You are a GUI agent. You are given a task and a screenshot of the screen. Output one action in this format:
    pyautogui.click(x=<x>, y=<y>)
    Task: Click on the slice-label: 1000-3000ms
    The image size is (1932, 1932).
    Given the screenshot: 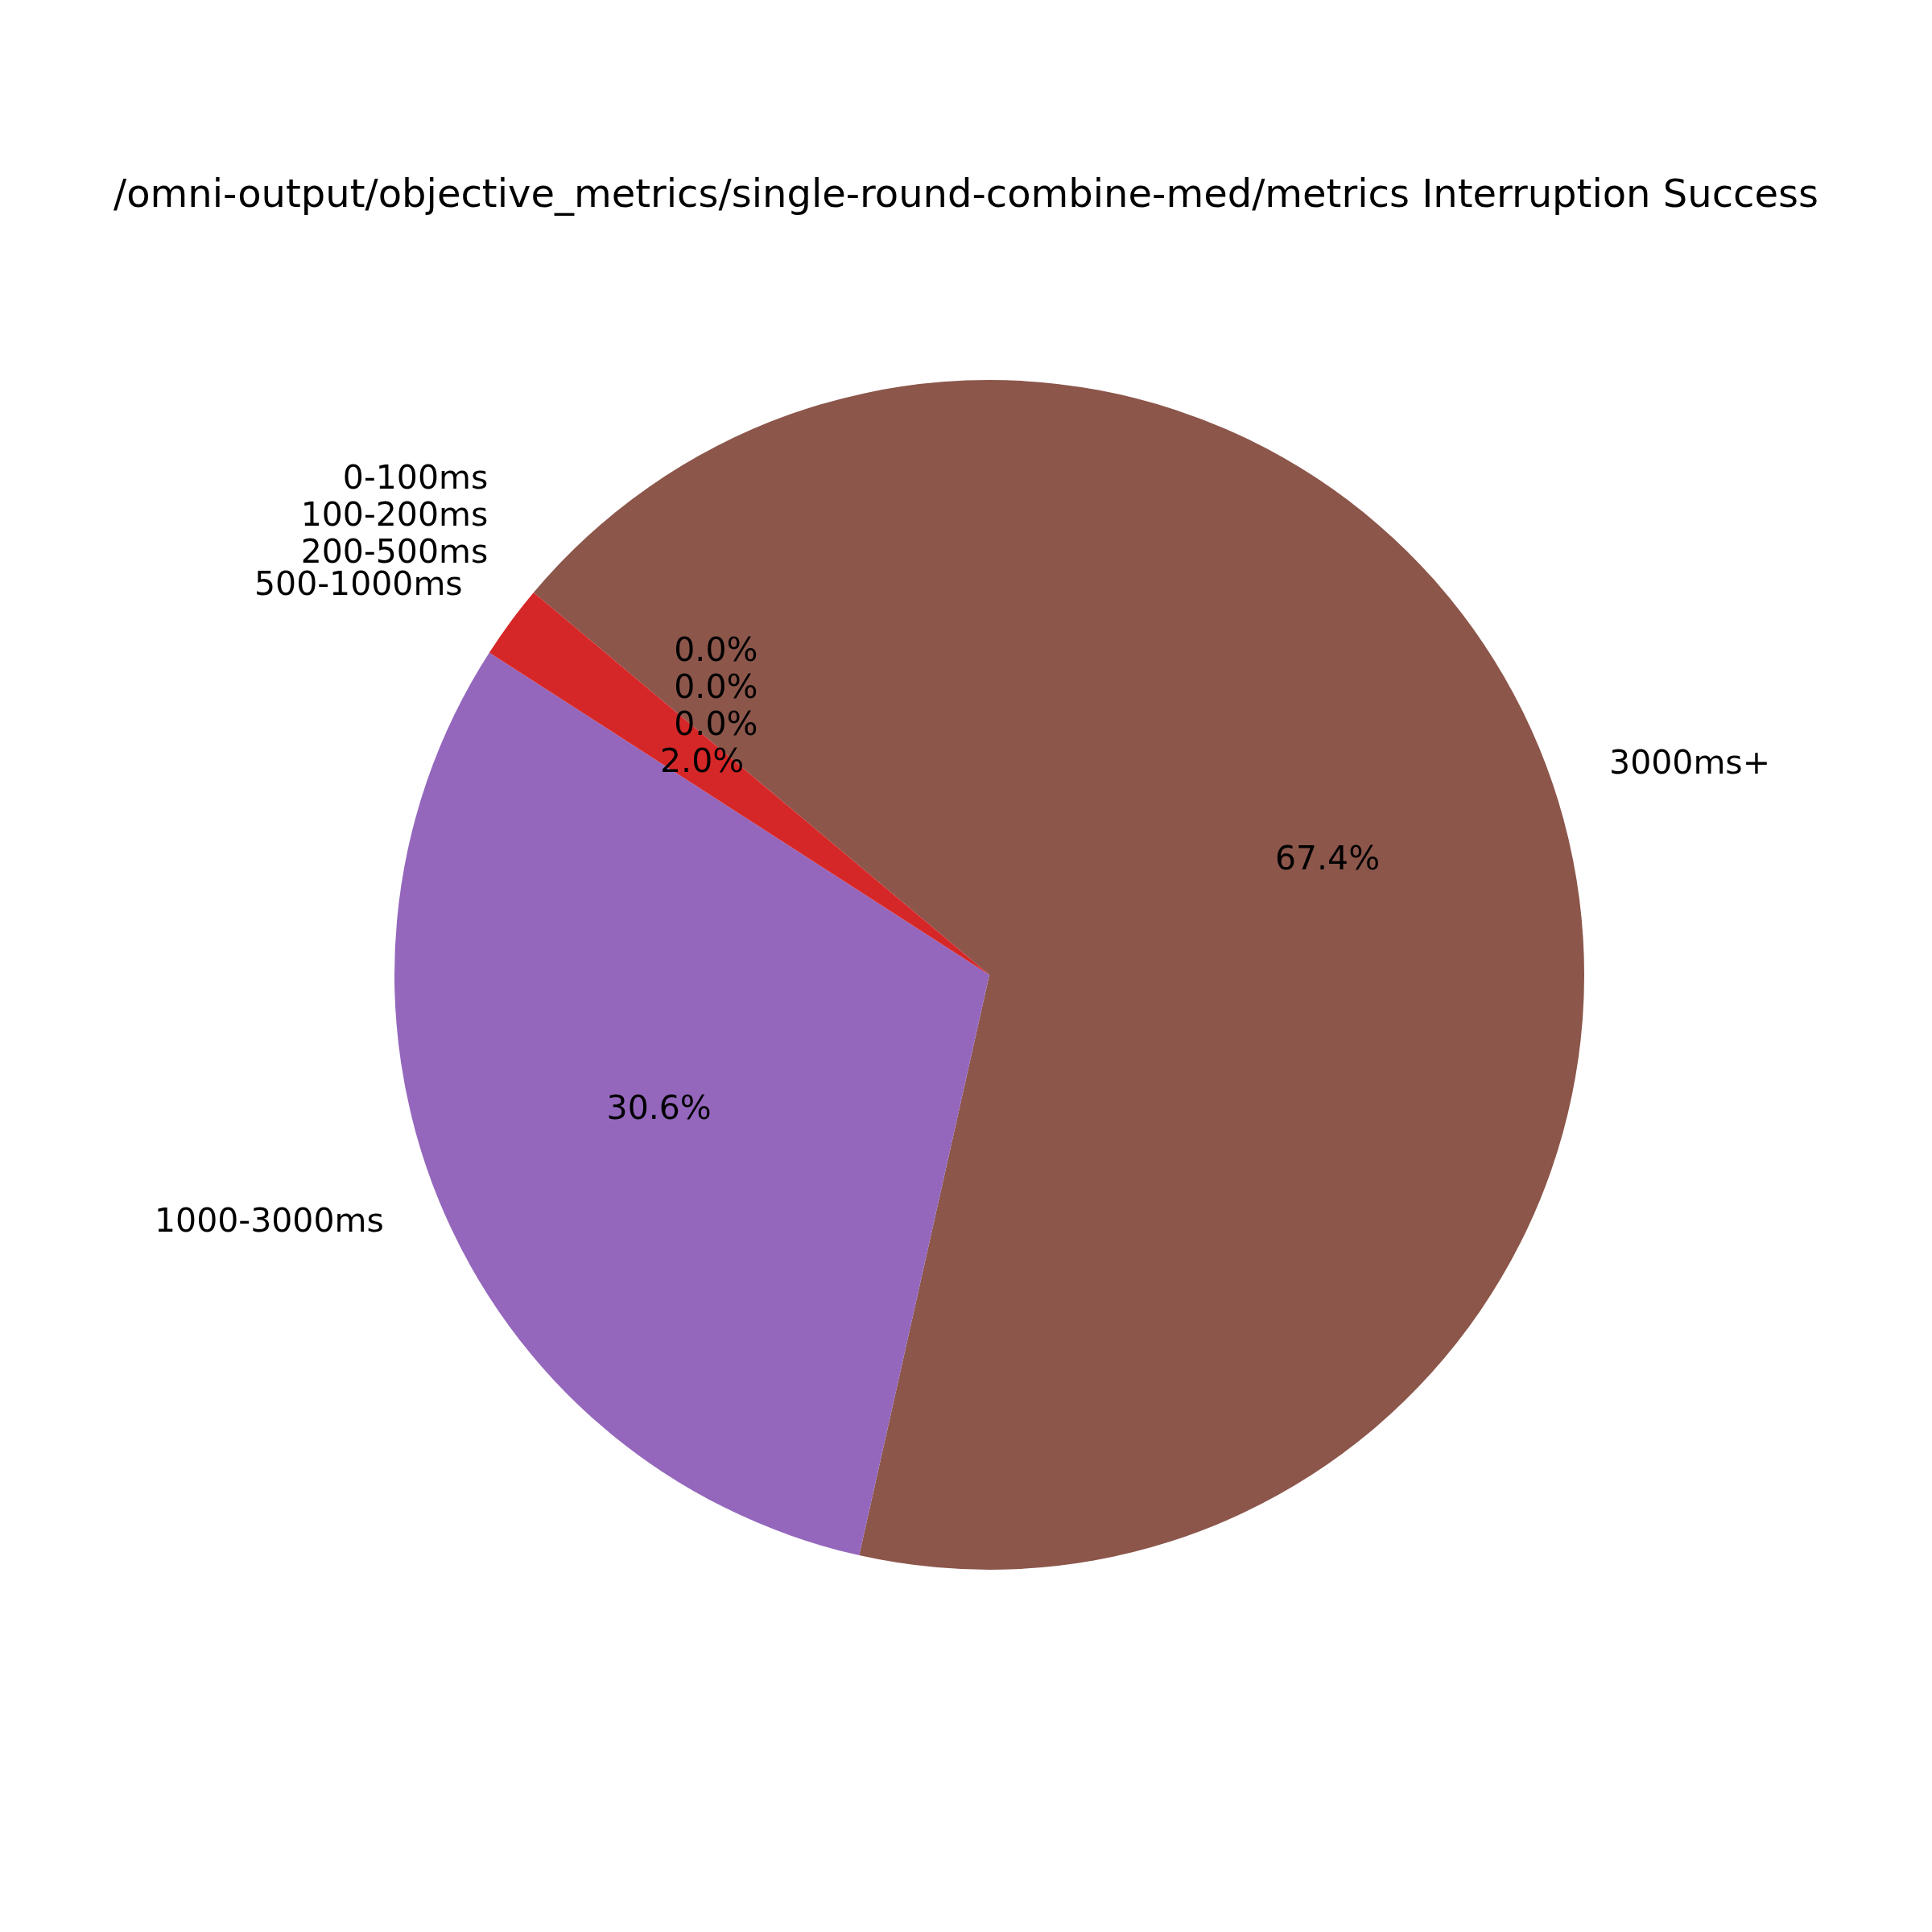 What is the action you would take?
    pyautogui.click(x=269, y=1220)
    